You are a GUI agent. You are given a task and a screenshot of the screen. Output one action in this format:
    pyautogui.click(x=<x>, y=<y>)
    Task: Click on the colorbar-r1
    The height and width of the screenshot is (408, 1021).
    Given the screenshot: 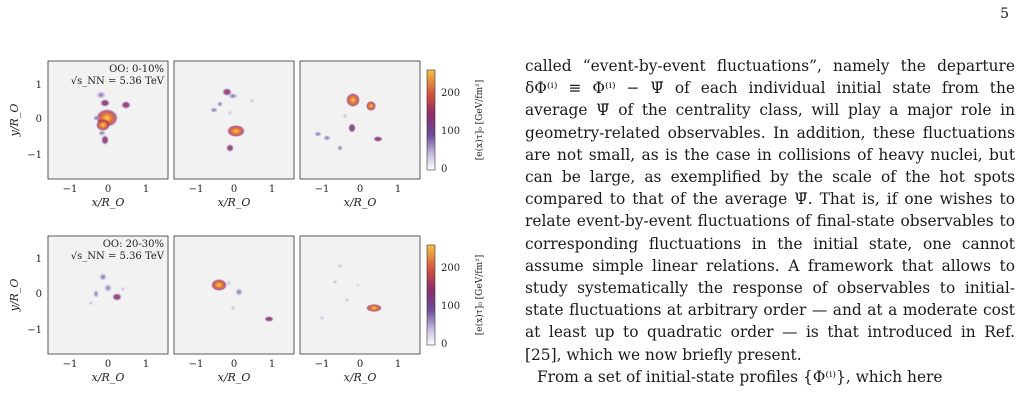 What is the action you would take?
    pyautogui.click(x=431, y=120)
    